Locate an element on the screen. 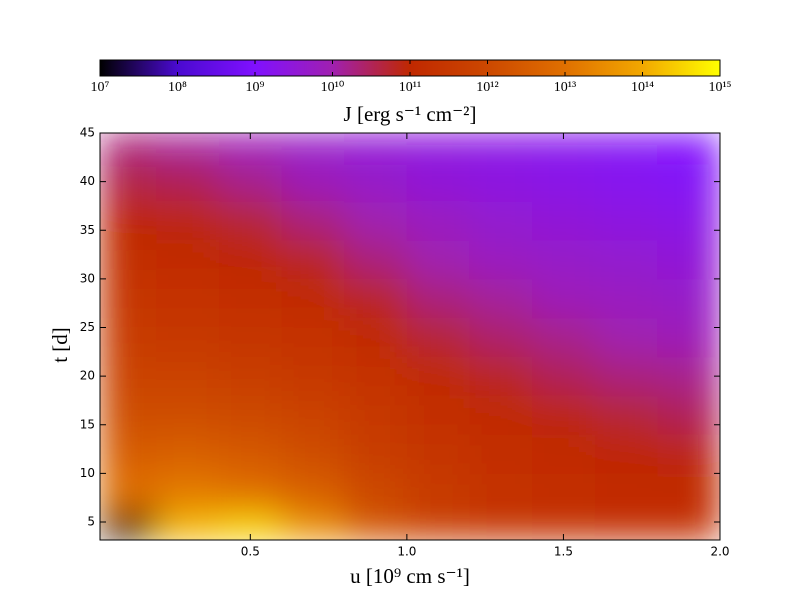 This screenshot has width=800, height=600. y-tick-label: 45 is located at coordinates (87, 133).